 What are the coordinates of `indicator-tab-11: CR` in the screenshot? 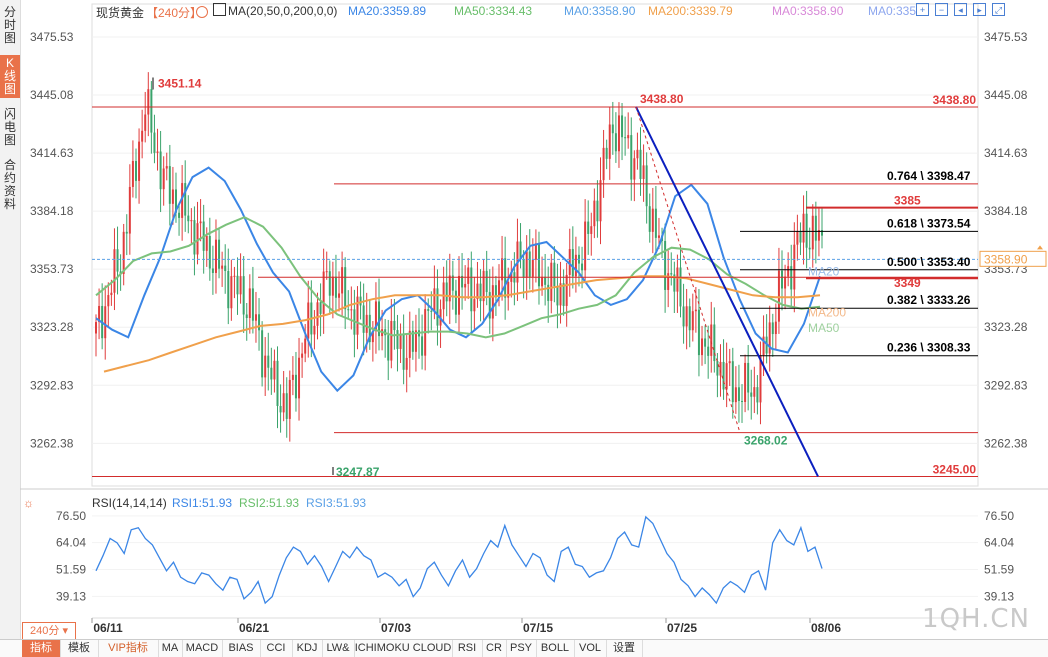 It's located at (494, 648).